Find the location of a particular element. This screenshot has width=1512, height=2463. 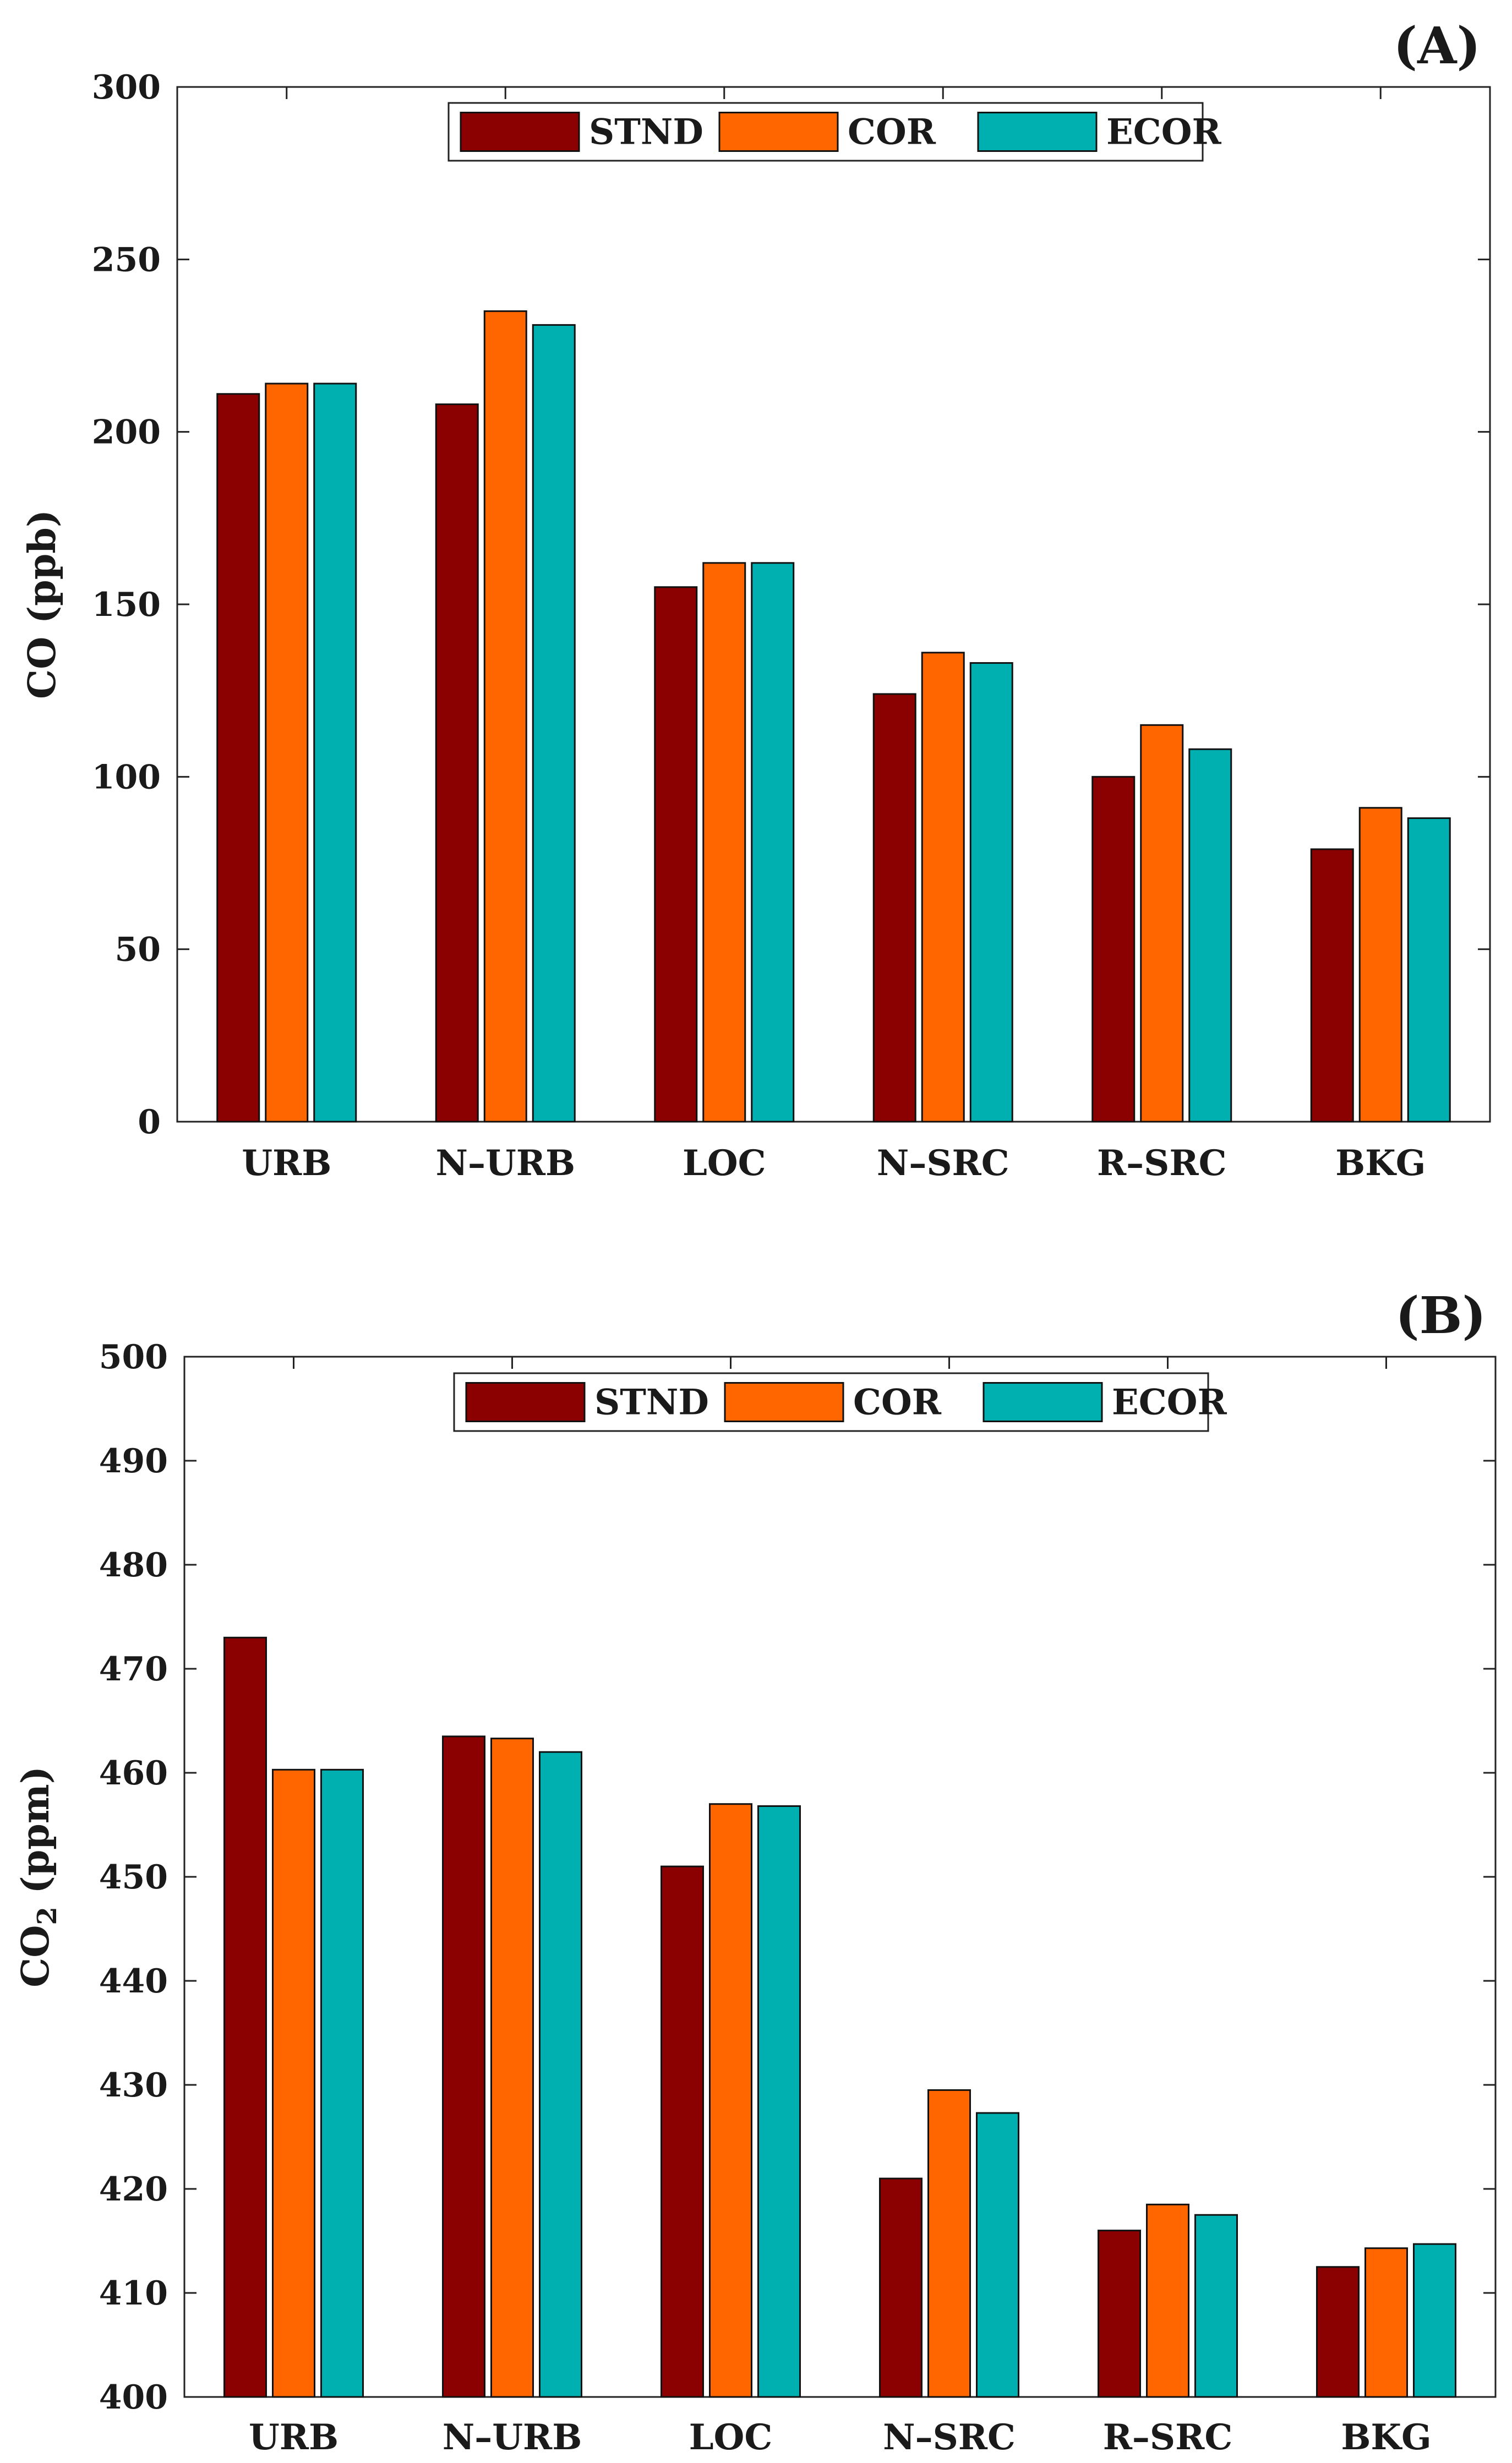

y-tick-label: 200 is located at coordinates (127, 432).